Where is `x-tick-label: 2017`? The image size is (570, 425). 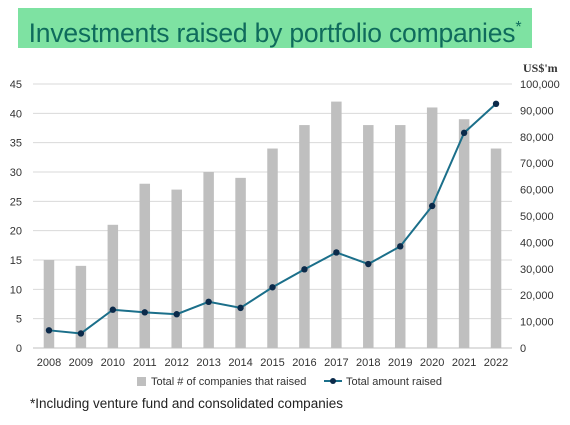 x-tick-label: 2017 is located at coordinates (336, 363).